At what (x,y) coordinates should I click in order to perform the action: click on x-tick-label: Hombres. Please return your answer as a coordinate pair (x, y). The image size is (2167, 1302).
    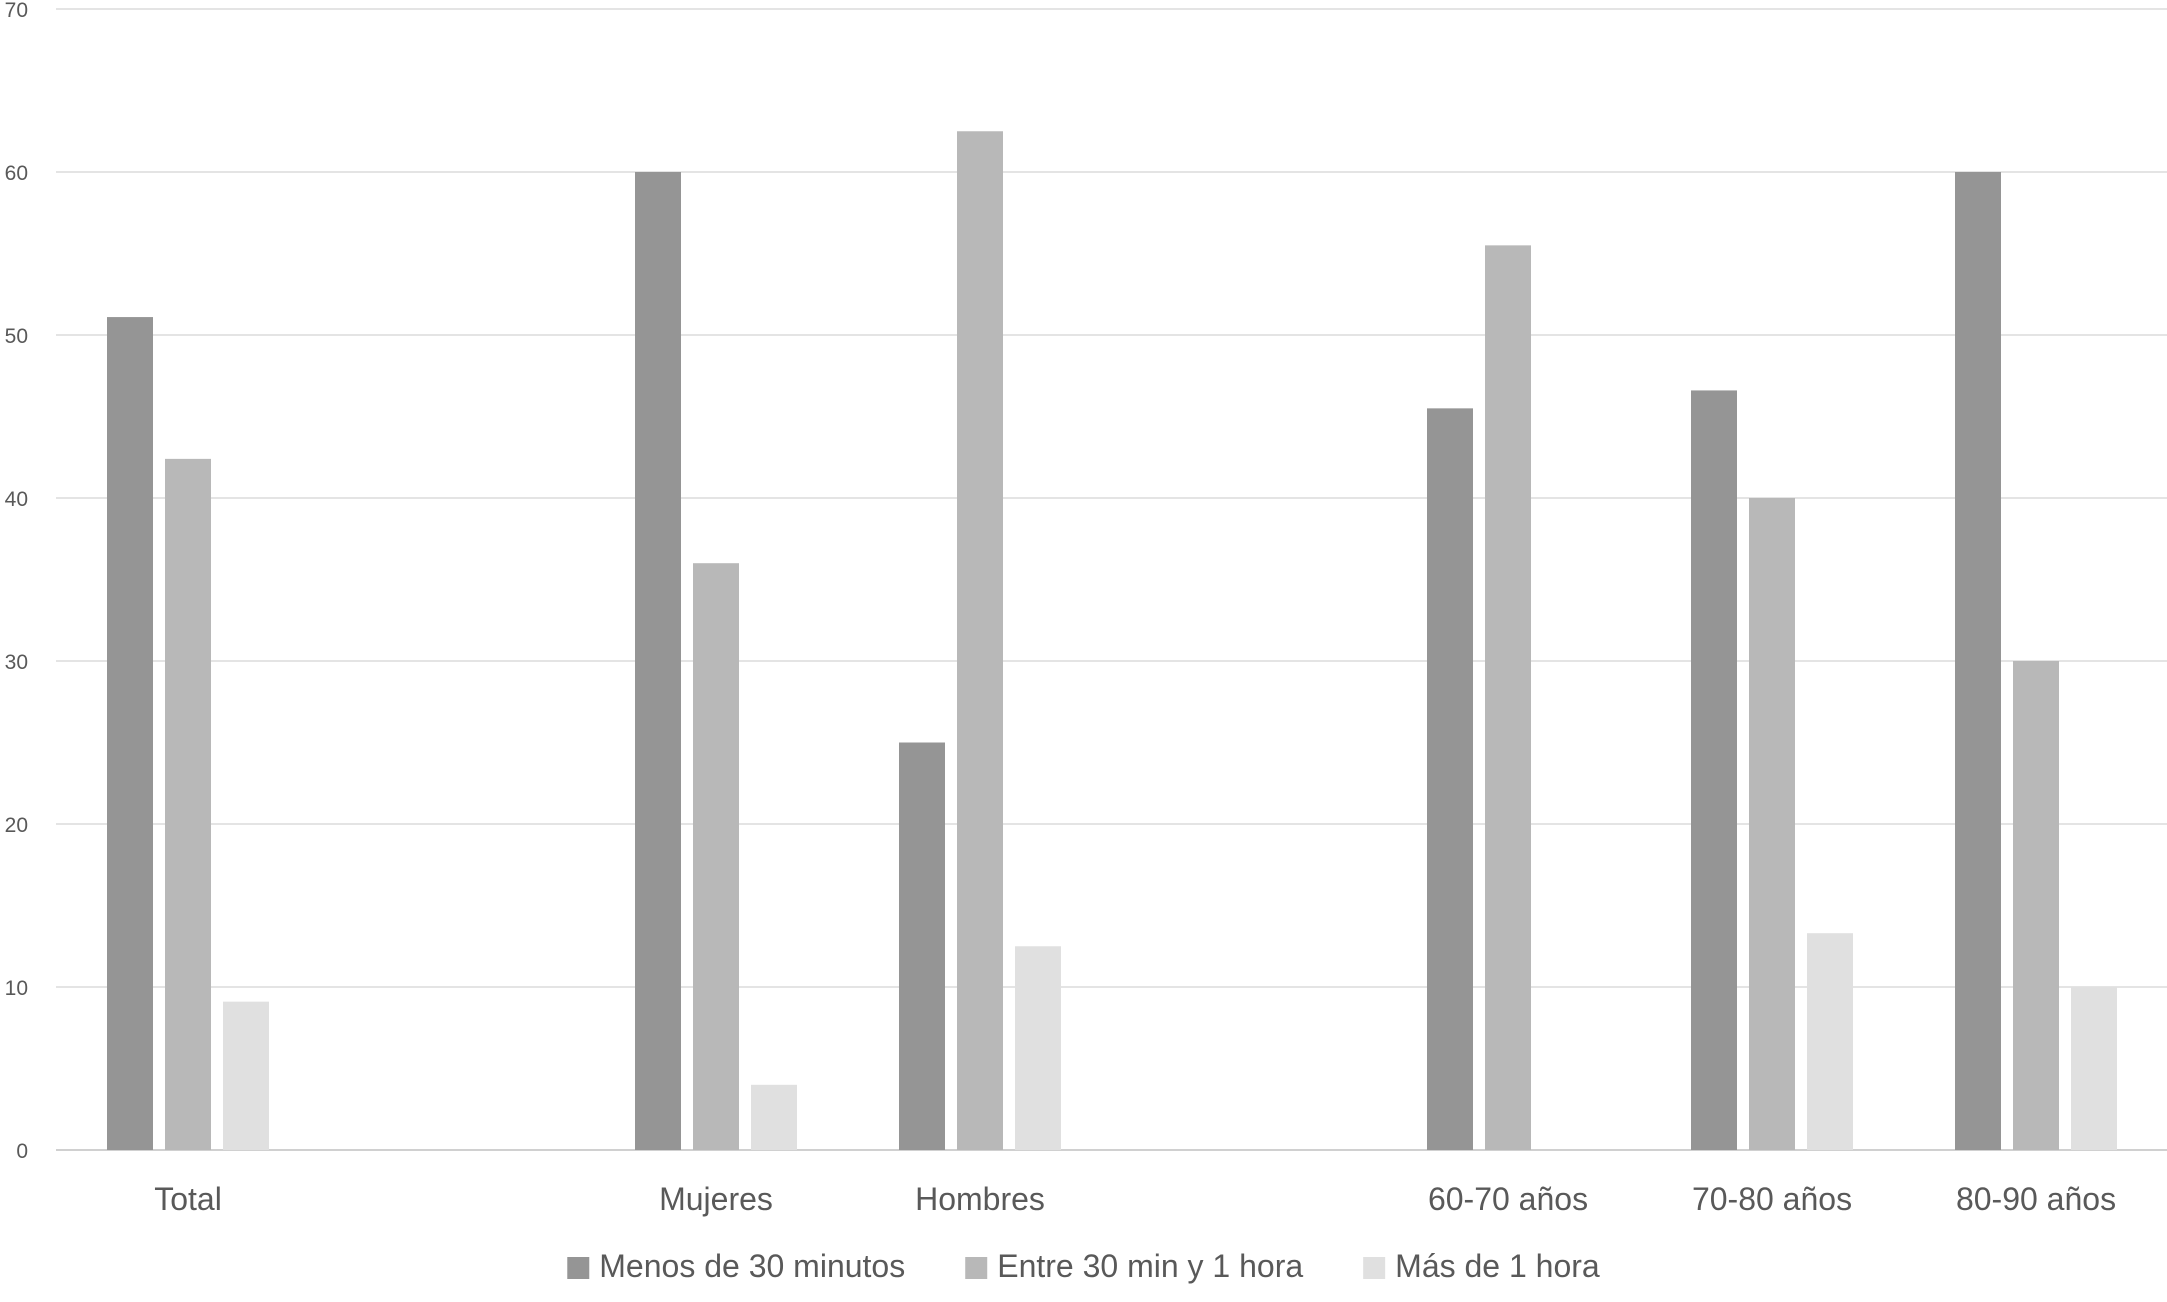
    Looking at the image, I should click on (980, 1199).